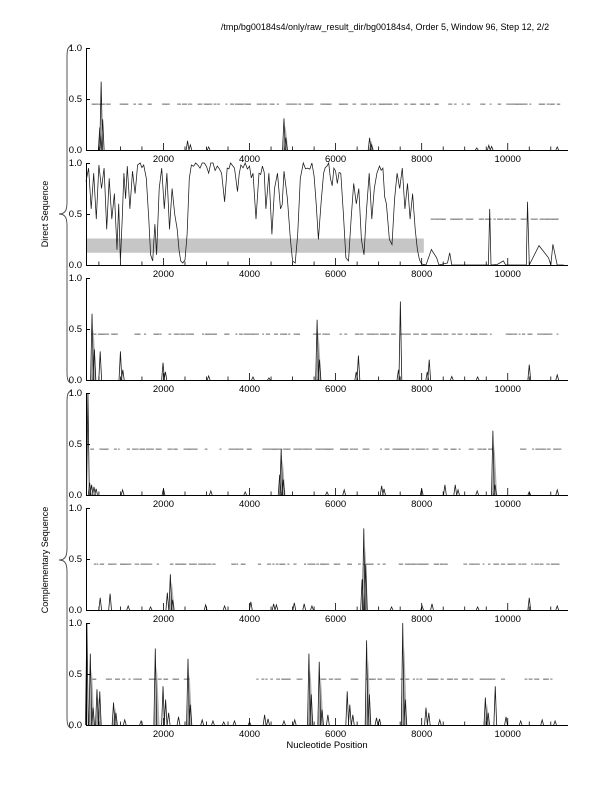 The height and width of the screenshot is (792, 612). I want to click on dash-row, so click(326, 449).